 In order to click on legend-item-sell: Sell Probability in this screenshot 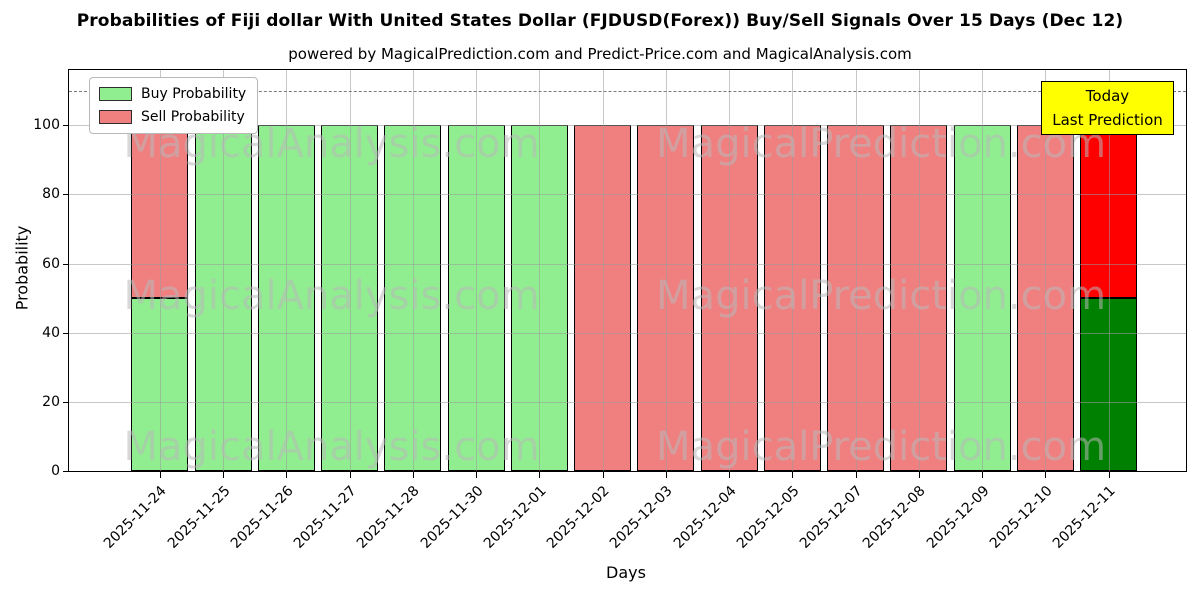, I will do `click(172, 117)`.